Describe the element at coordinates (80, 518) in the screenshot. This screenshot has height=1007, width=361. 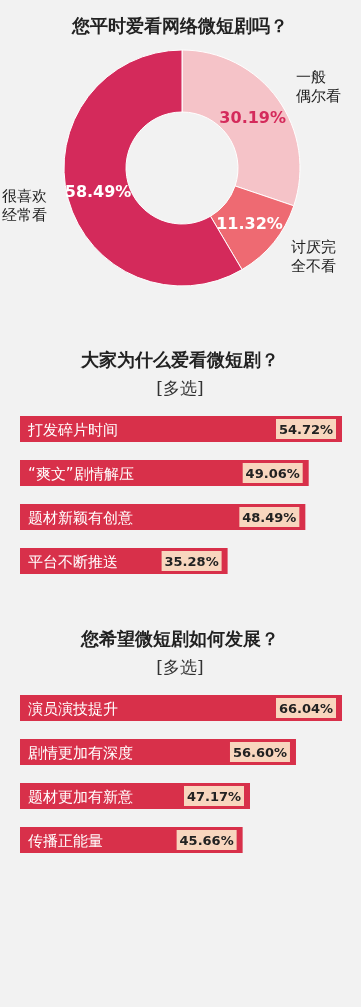
I see `y-tick-label: 题材新颖有创意` at that location.